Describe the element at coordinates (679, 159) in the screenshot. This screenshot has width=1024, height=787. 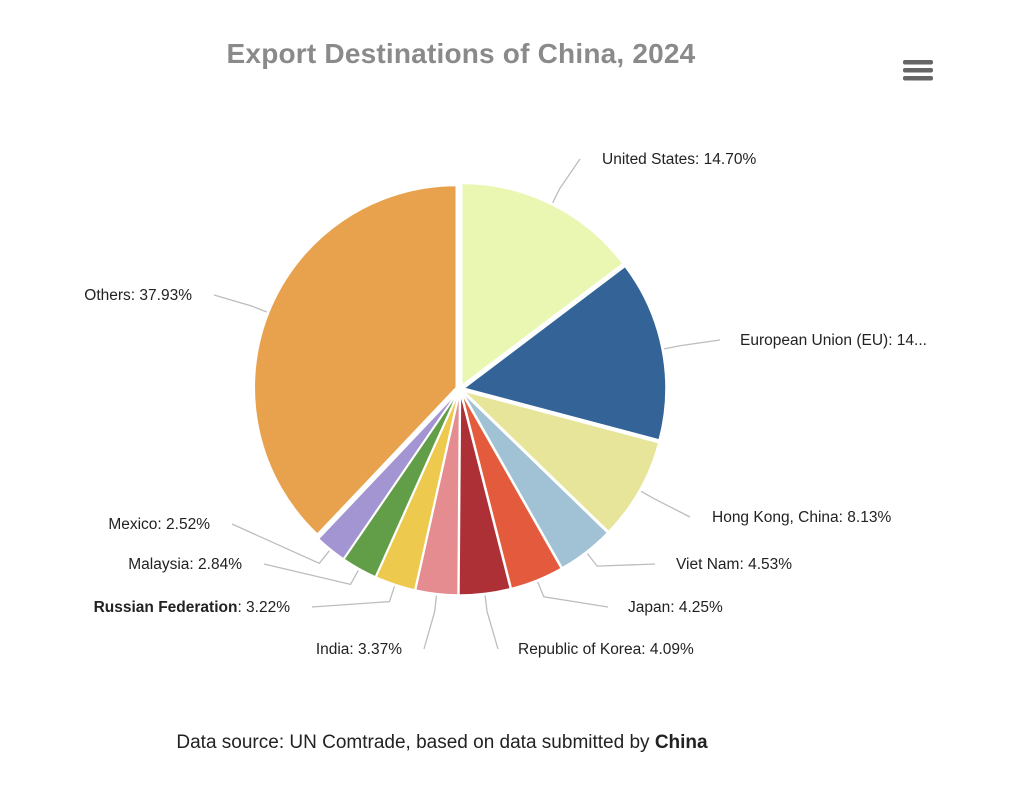
I see `data-label-united-states: United States: 14.70%` at that location.